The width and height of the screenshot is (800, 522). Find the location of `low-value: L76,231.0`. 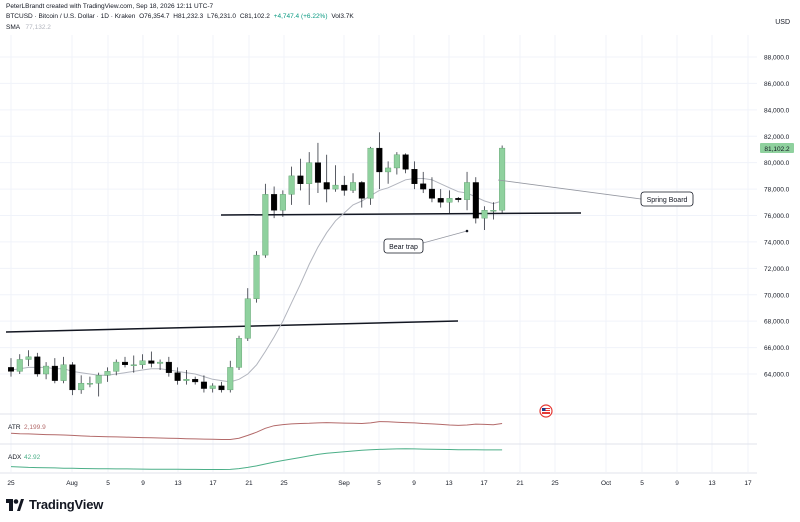

low-value: L76,231.0 is located at coordinates (222, 16).